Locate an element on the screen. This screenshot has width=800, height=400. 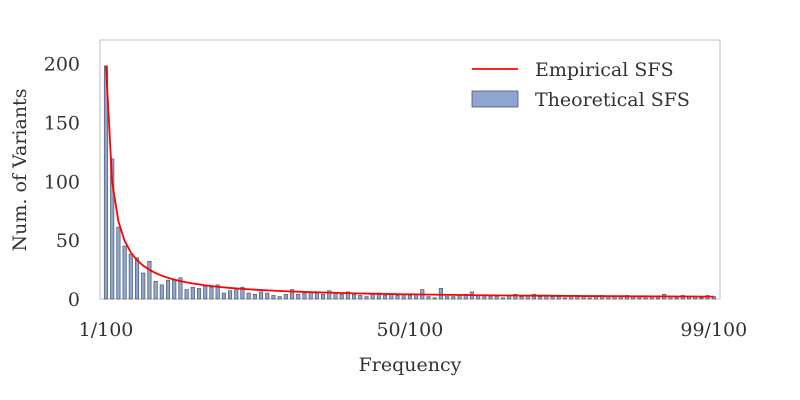
y-tick-label: 50 is located at coordinates (68, 241).